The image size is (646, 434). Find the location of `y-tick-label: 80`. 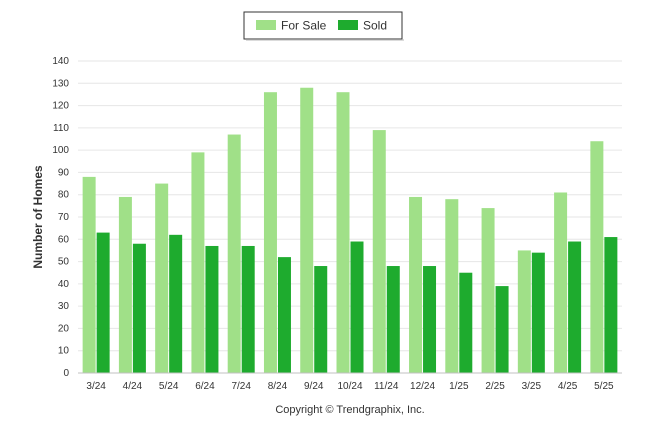

y-tick-label: 80 is located at coordinates (64, 195).